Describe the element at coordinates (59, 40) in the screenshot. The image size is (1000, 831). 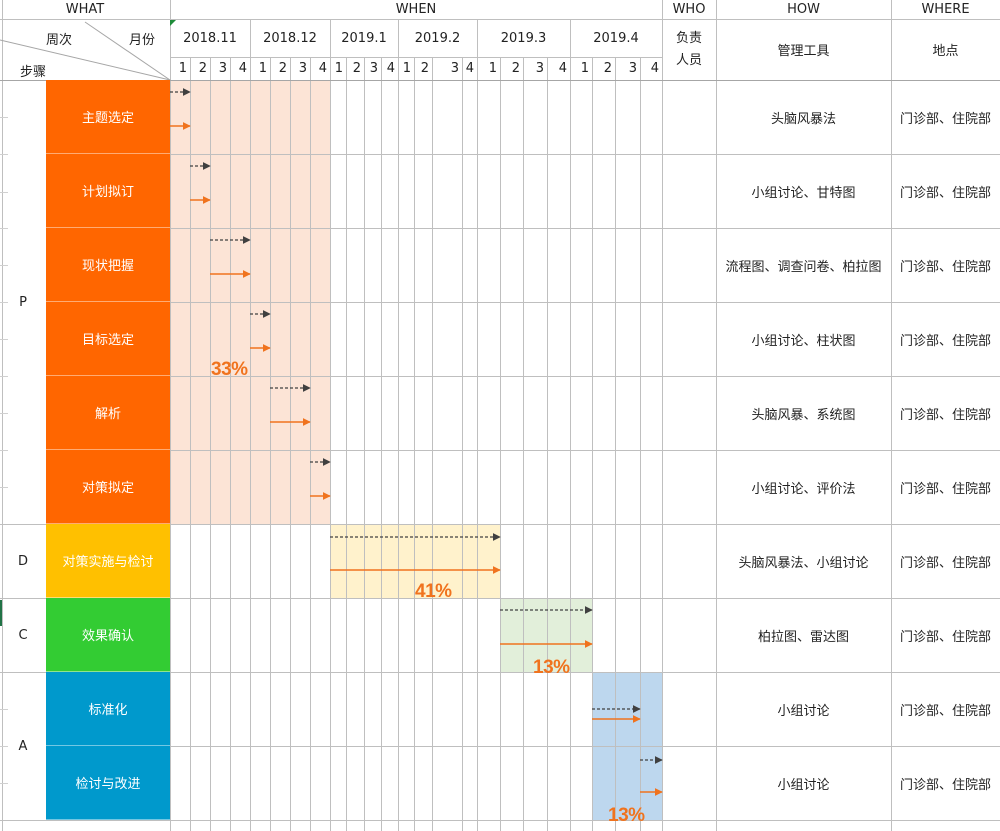
I see `diag-week-label: 周次` at that location.